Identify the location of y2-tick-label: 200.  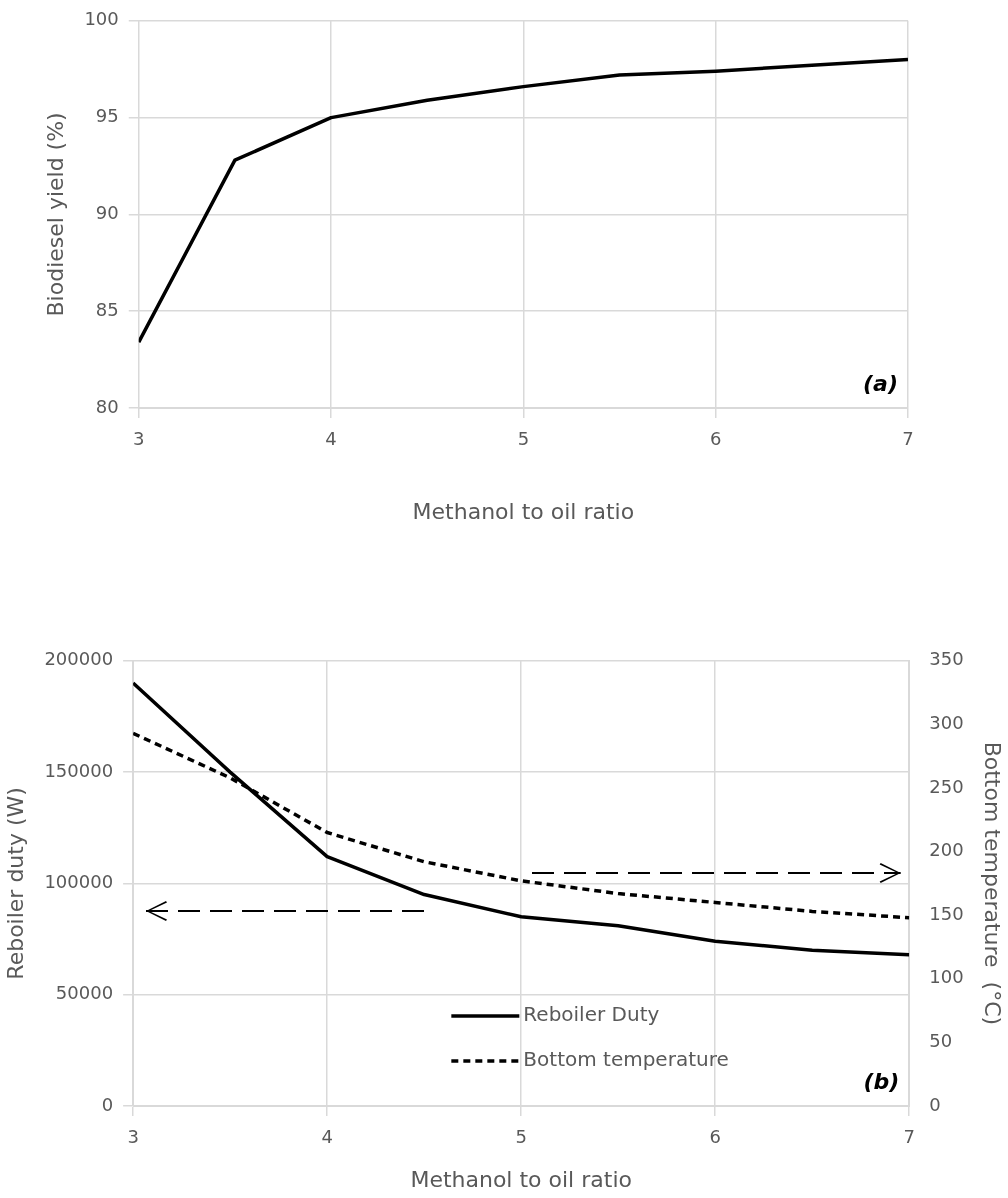
(946, 850).